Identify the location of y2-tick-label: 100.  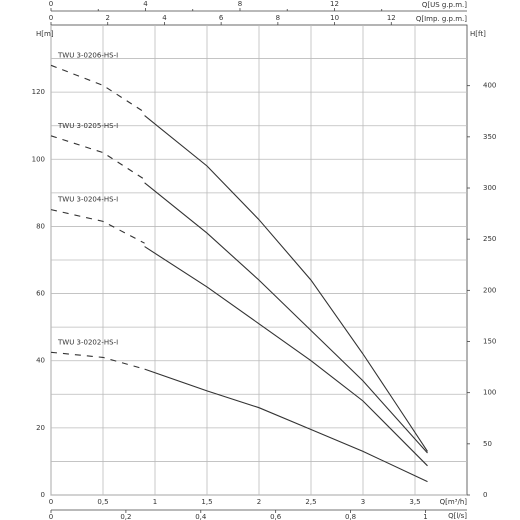
(489, 393).